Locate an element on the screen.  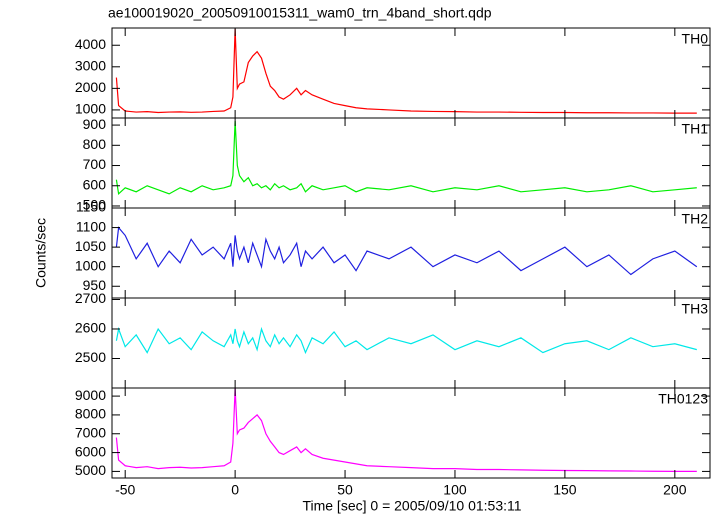
x-tick-label: -50 is located at coordinates (125, 490).